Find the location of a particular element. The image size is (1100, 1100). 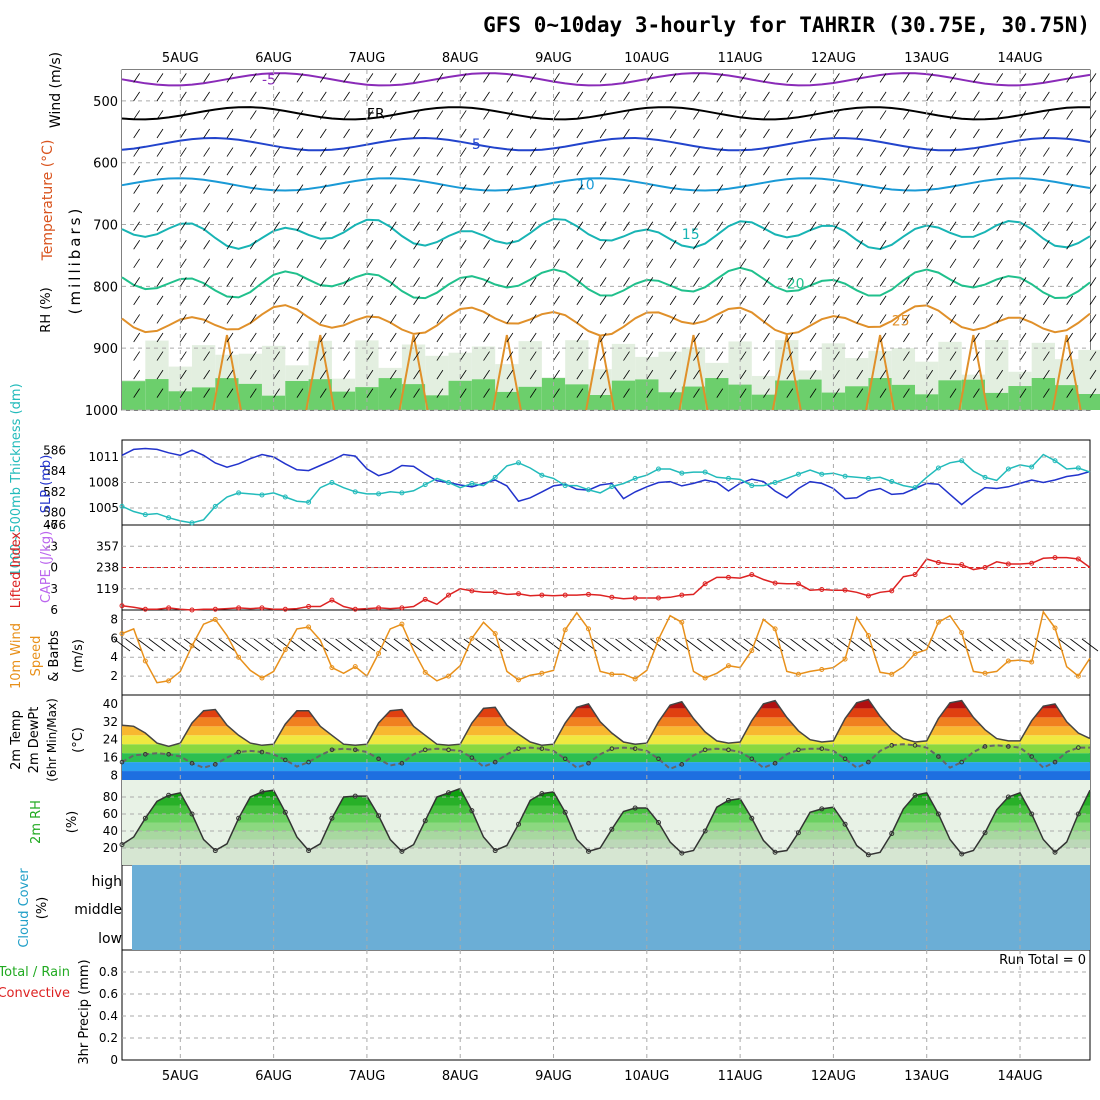

temp-line is located at coordinates (606, 723).